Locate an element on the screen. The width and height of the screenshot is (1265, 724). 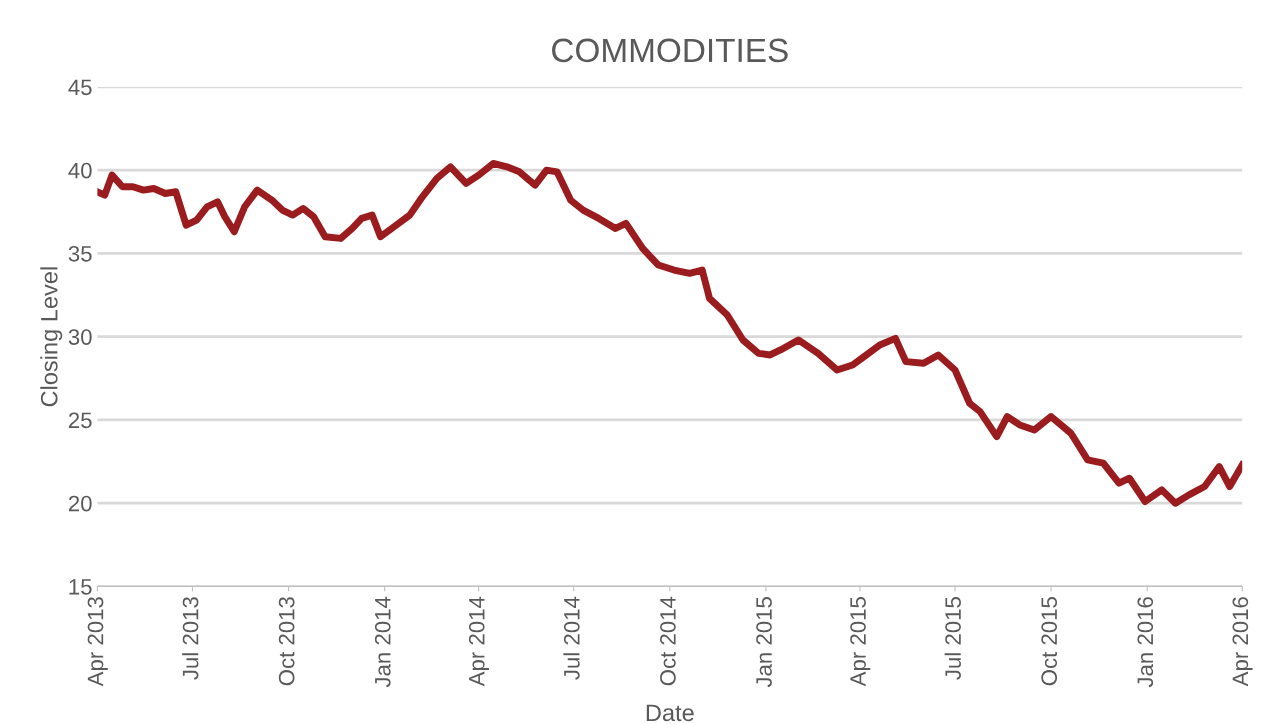
x-axis-title: Date is located at coordinates (670, 713).